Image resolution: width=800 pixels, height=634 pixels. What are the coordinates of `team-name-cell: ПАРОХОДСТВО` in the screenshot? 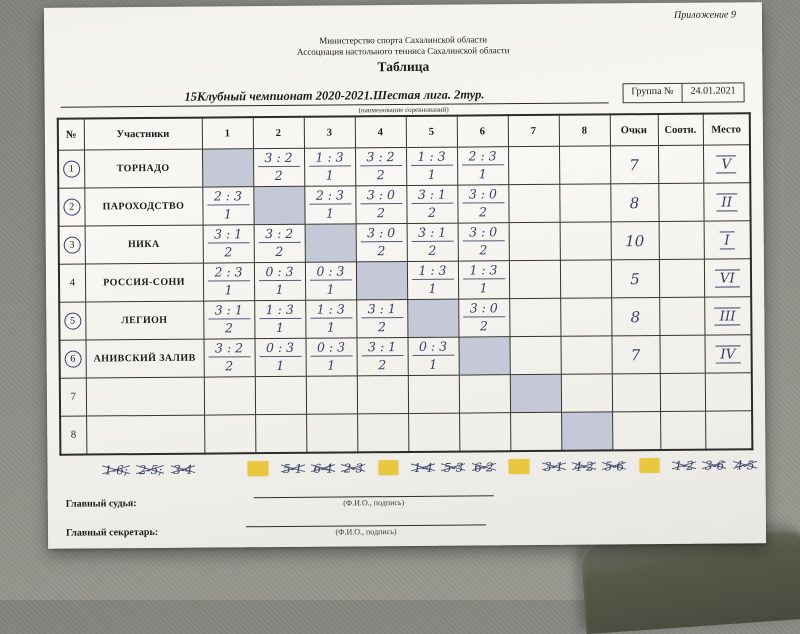 It's located at (143, 207).